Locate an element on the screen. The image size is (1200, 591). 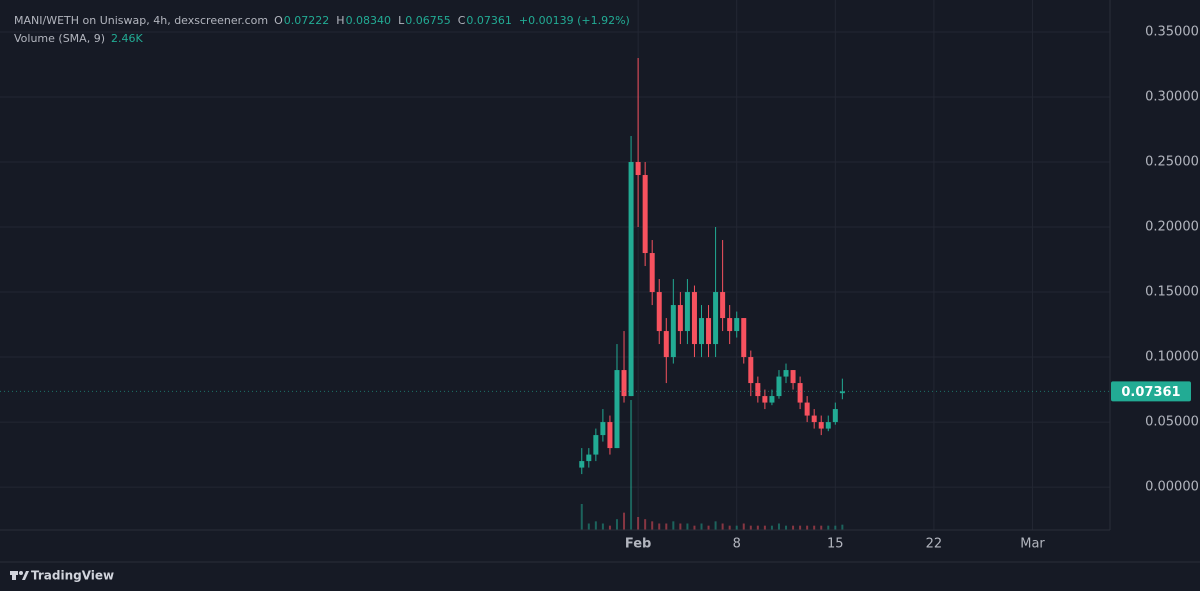
ohlc-value: 0.07222 is located at coordinates (307, 20).